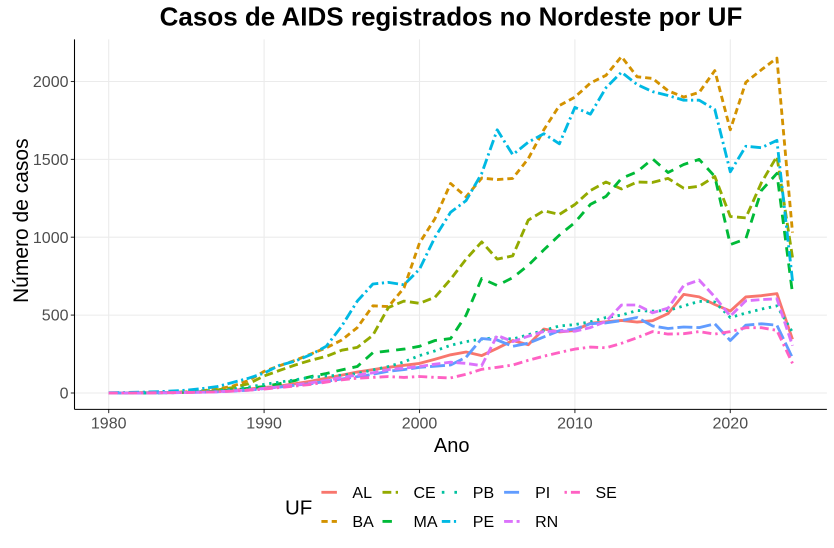  Describe the element at coordinates (483, 493) in the screenshot. I see `svg-text: PB` at that location.